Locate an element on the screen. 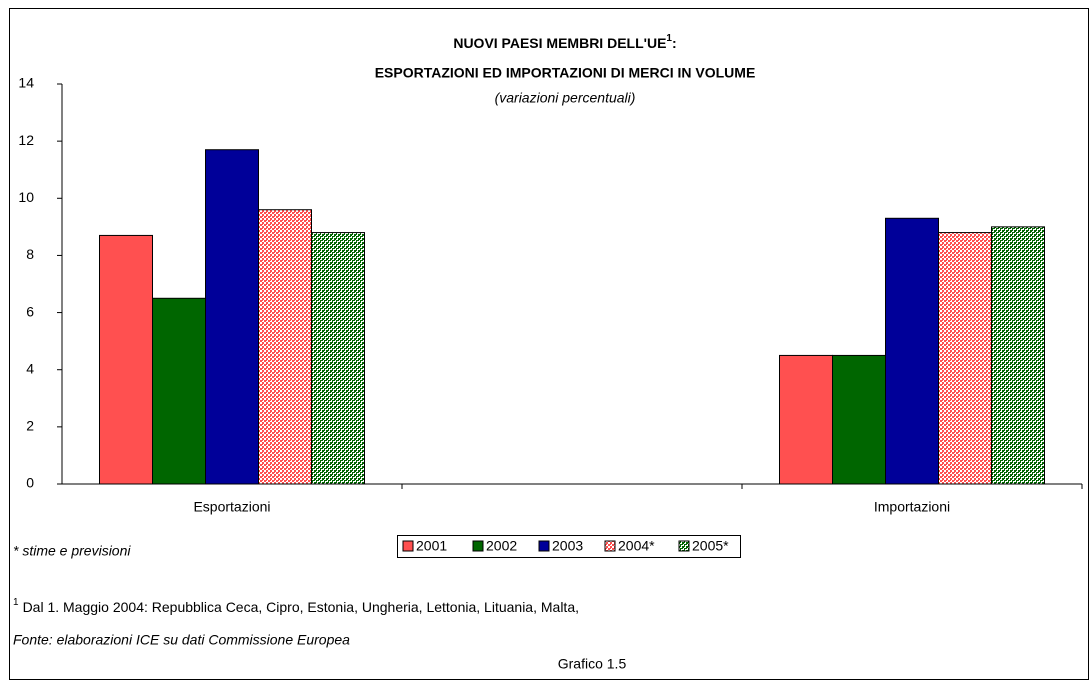 The width and height of the screenshot is (1091, 681). y-tick-label: 2 is located at coordinates (30, 426).